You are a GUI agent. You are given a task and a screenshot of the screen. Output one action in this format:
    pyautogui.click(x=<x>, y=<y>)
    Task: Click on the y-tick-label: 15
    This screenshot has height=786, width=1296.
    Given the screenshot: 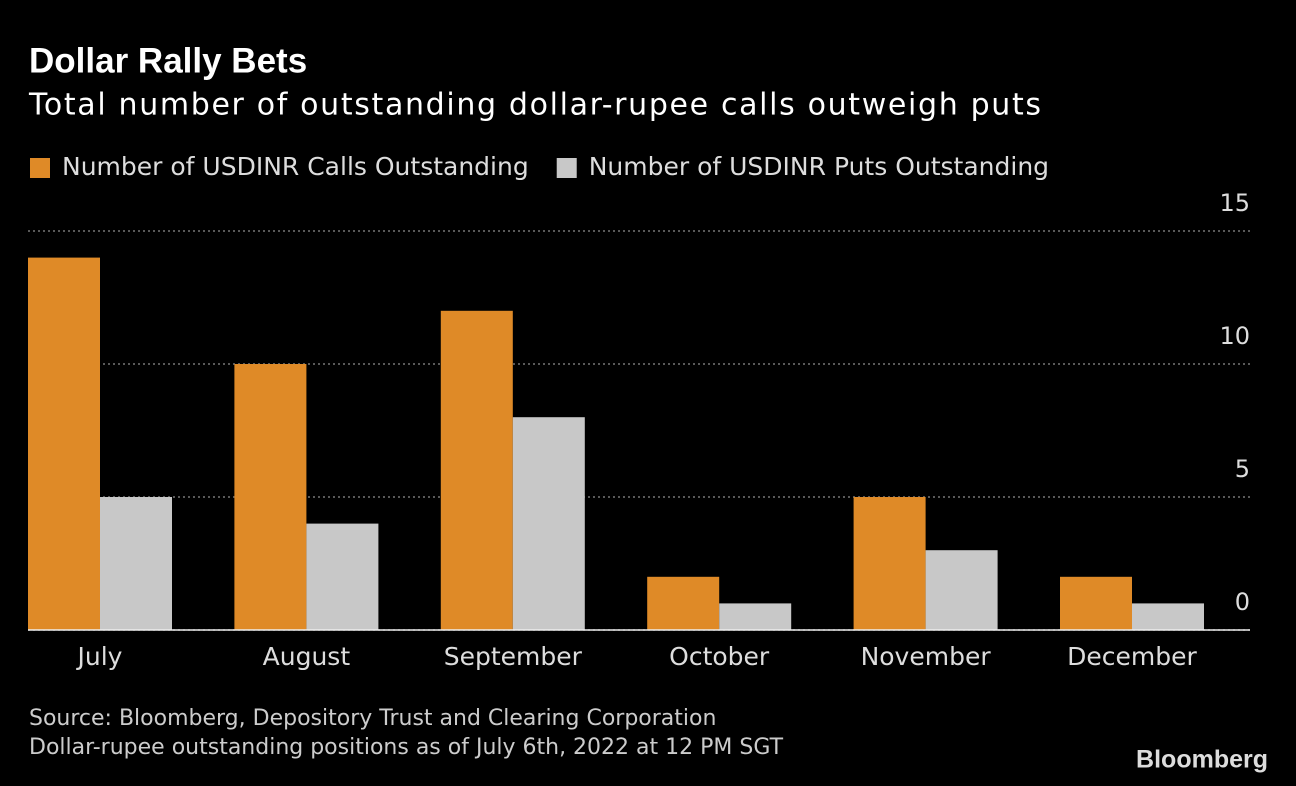 What is the action you would take?
    pyautogui.click(x=1234, y=203)
    